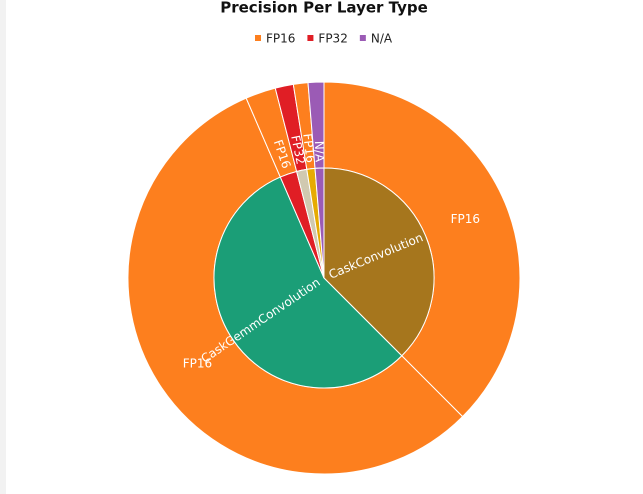 The width and height of the screenshot is (643, 494). Describe the element at coordinates (280, 39) in the screenshot. I see `legend-label: FP16` at that location.